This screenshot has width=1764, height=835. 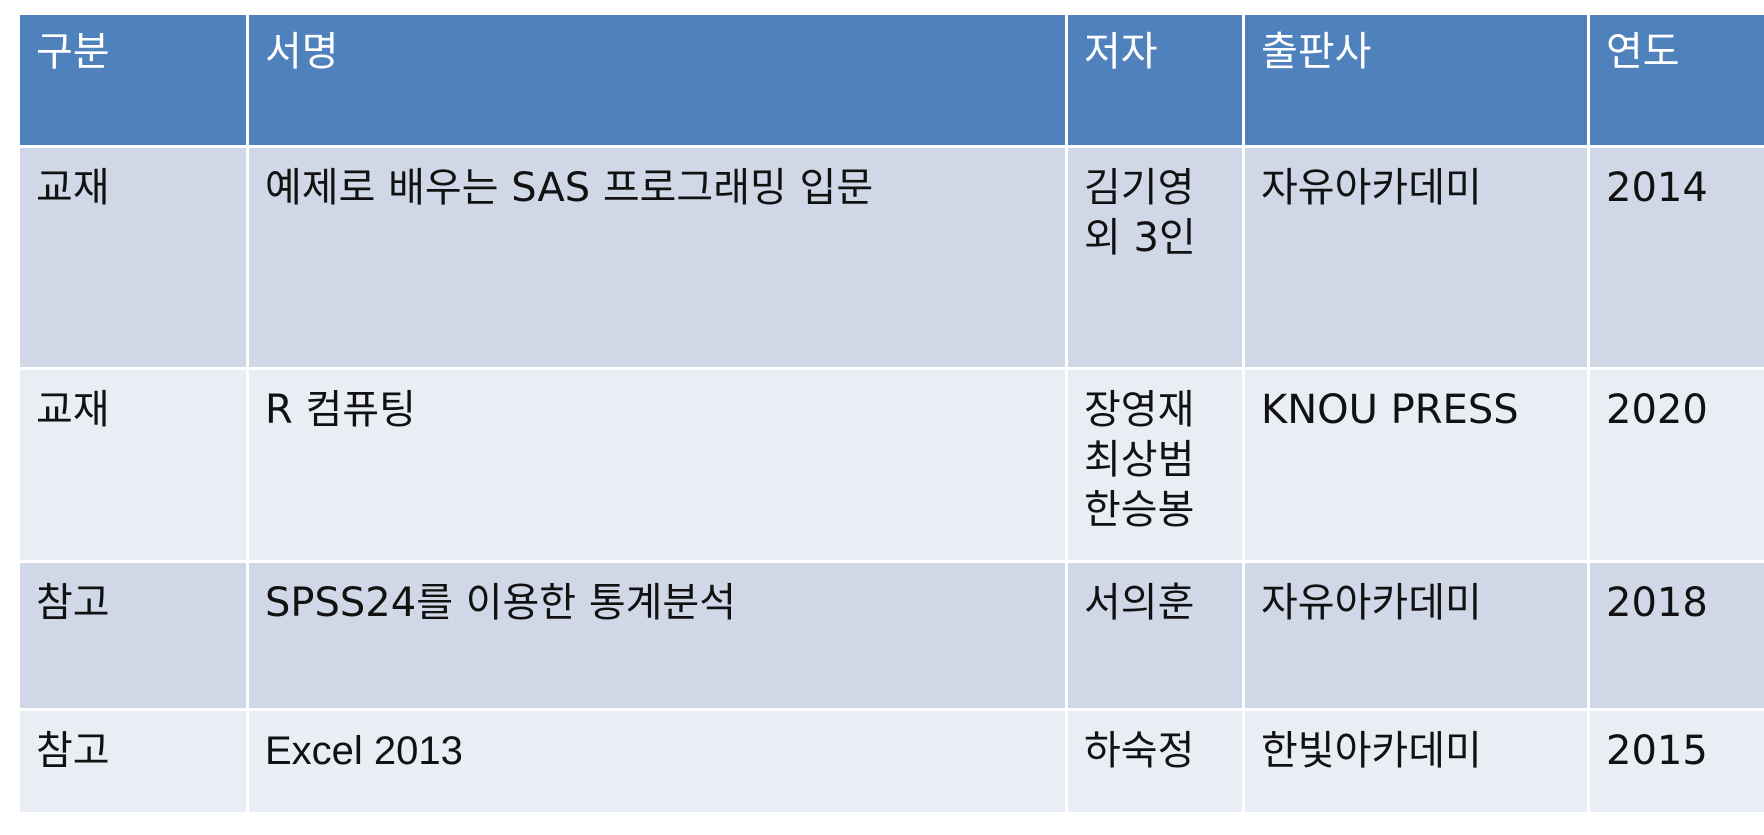 I want to click on header-publisher: 출판사, so click(x=1416, y=80).